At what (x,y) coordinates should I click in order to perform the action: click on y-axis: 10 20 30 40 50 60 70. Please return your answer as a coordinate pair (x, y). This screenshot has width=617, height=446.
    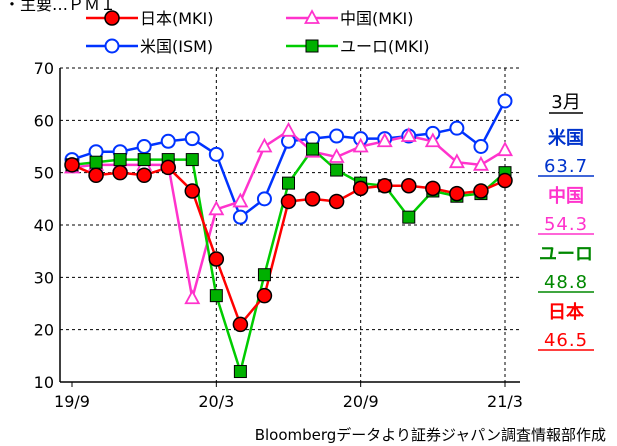
    Looking at the image, I should click on (44, 225).